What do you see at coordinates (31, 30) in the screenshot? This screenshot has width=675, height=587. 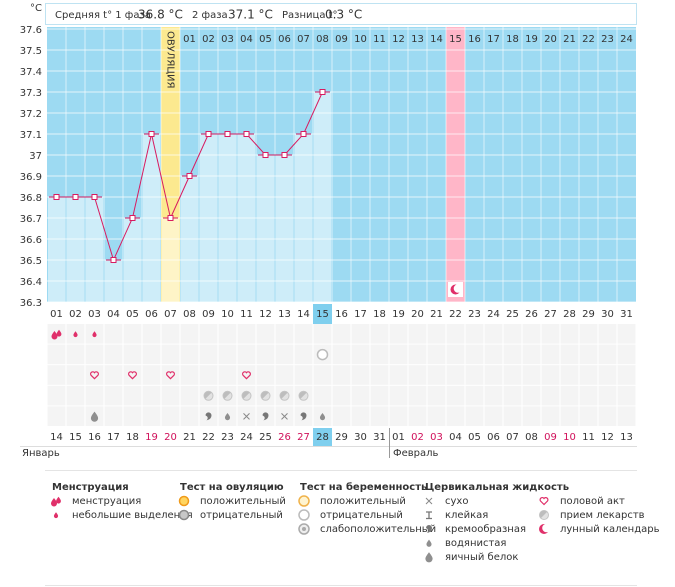 I see `y-tick-label: 37.6` at bounding box center [31, 30].